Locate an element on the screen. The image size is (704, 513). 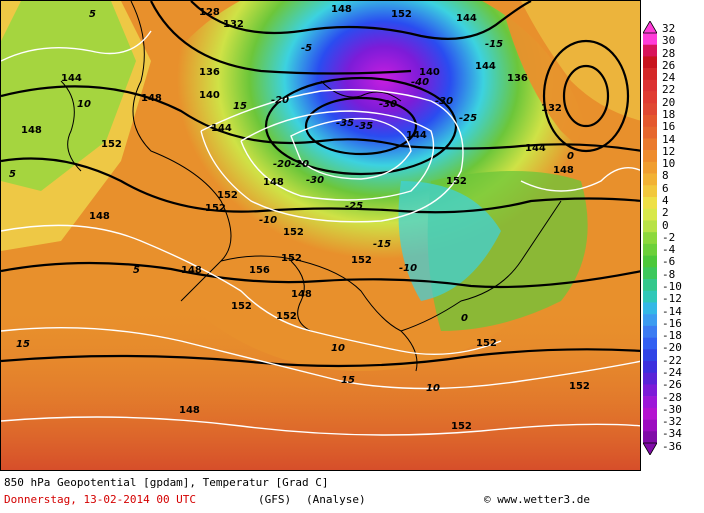
colorbar-label: -34 is located at coordinates (672, 434).